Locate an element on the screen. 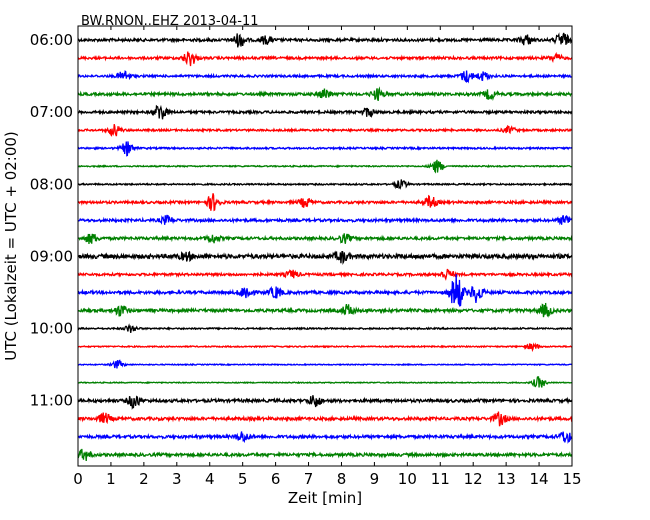 This screenshot has height=520, width=650. y-tick-label: 08:00 is located at coordinates (51, 184).